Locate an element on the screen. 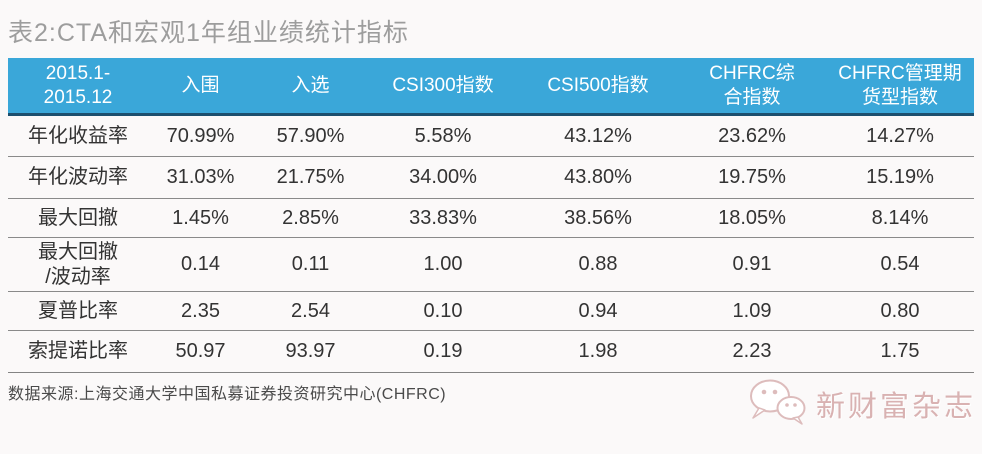 The width and height of the screenshot is (982, 454). data-cell: 23.62% is located at coordinates (752, 135).